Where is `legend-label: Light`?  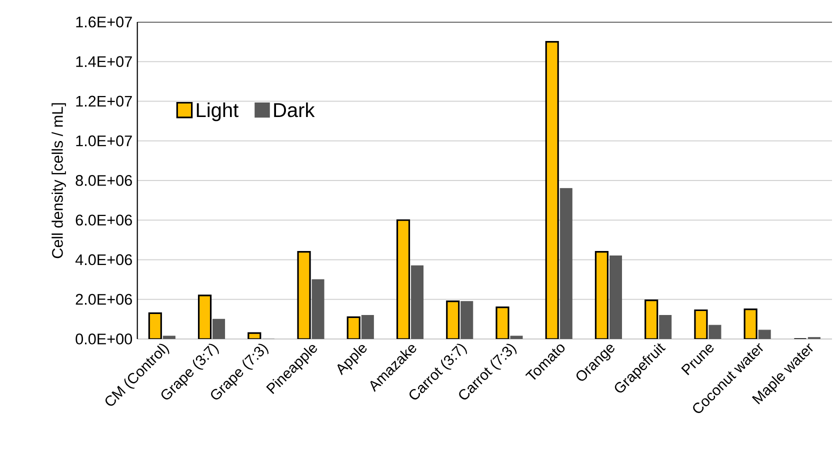
legend-label: Light is located at coordinates (217, 112).